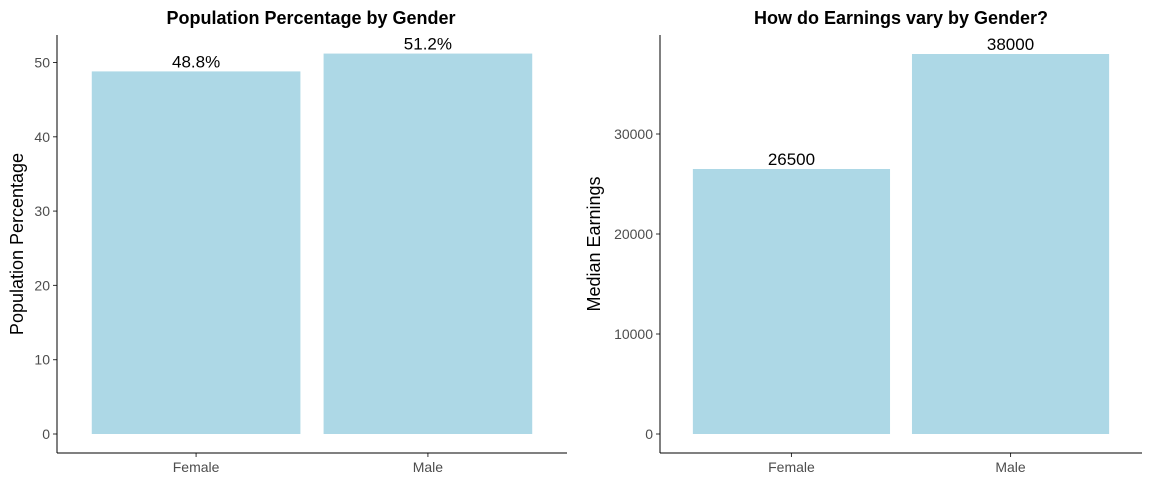  What do you see at coordinates (633, 234) in the screenshot?
I see `y-tick-label: 20000` at bounding box center [633, 234].